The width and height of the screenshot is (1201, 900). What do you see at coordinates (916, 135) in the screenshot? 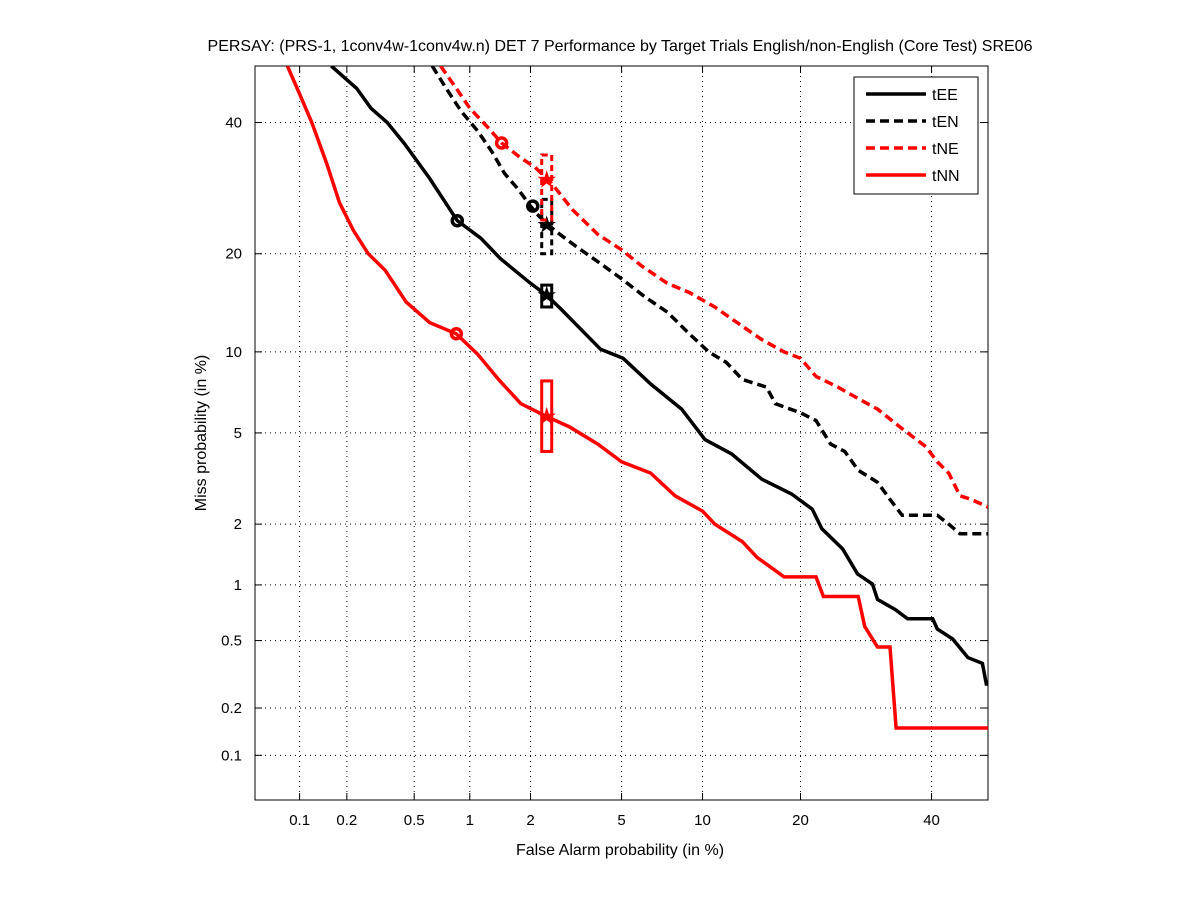
I see `legend: tEE tEN tNE tNN` at bounding box center [916, 135].